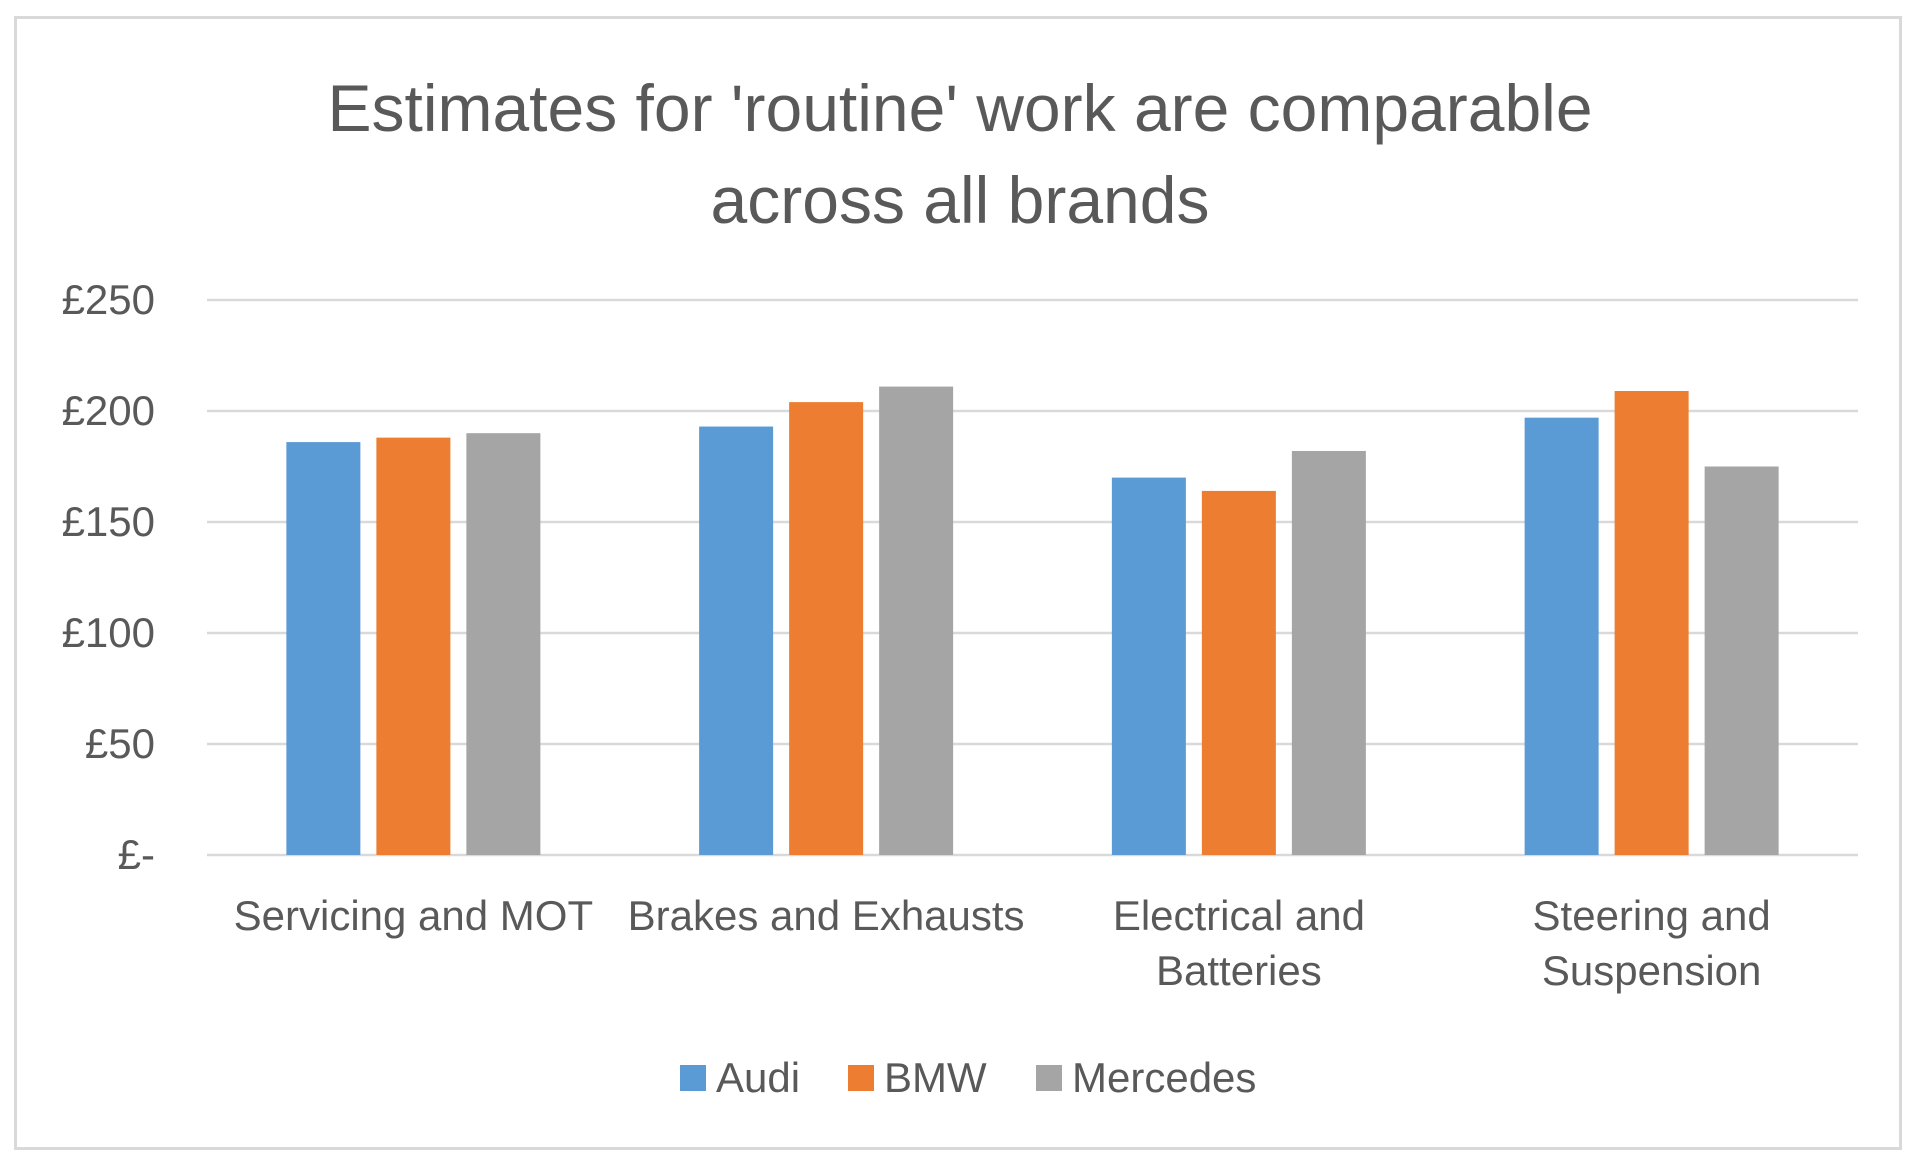  What do you see at coordinates (758, 1077) in the screenshot?
I see `legend-label-audi: Audi` at bounding box center [758, 1077].